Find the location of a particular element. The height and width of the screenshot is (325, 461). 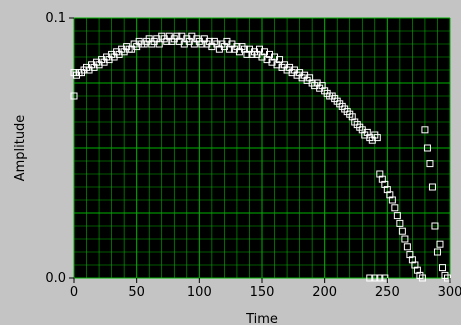

x-tick-label: 50 is located at coordinates (136, 292).